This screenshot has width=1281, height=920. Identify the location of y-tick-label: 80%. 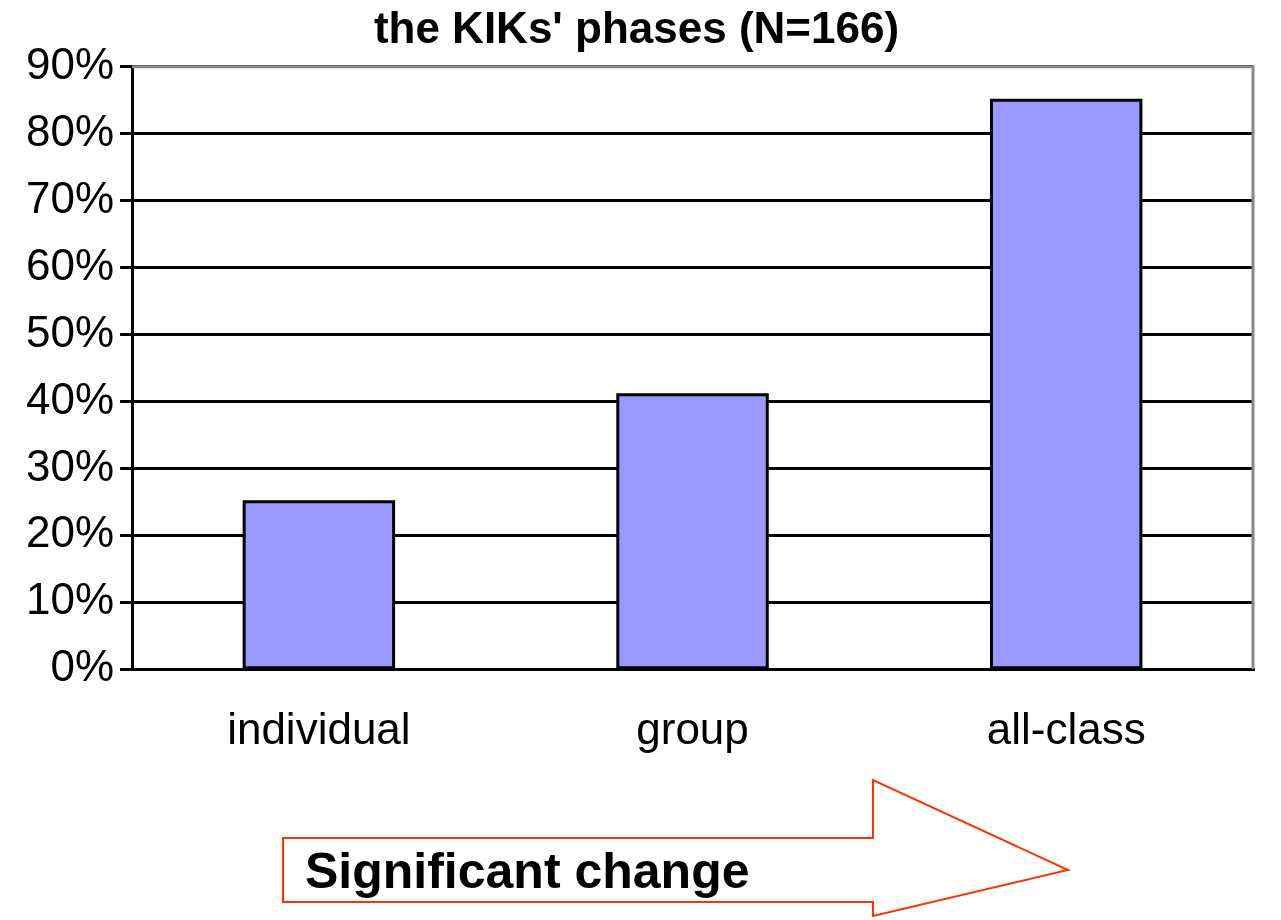
(70, 130).